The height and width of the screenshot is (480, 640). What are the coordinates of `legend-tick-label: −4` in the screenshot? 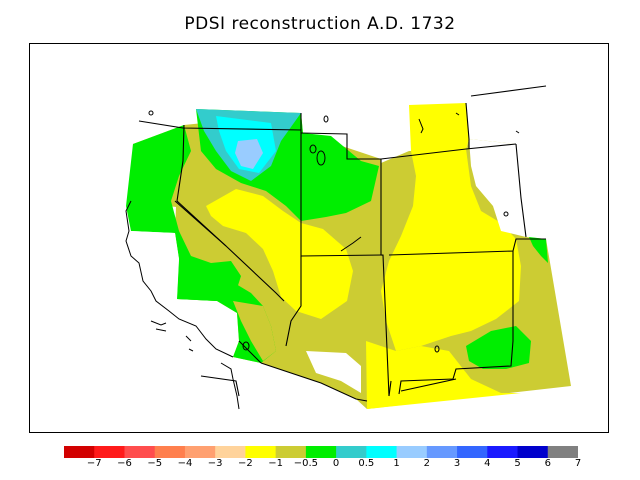 It's located at (185, 463).